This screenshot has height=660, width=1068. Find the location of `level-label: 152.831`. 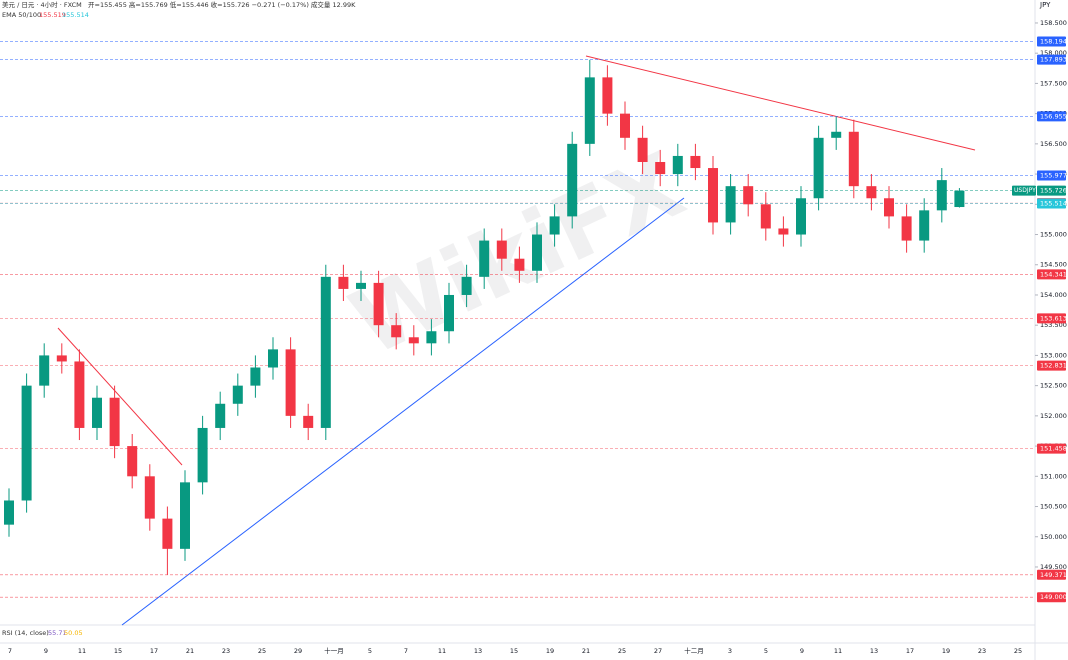

level-label: 152.831 is located at coordinates (1053, 366).